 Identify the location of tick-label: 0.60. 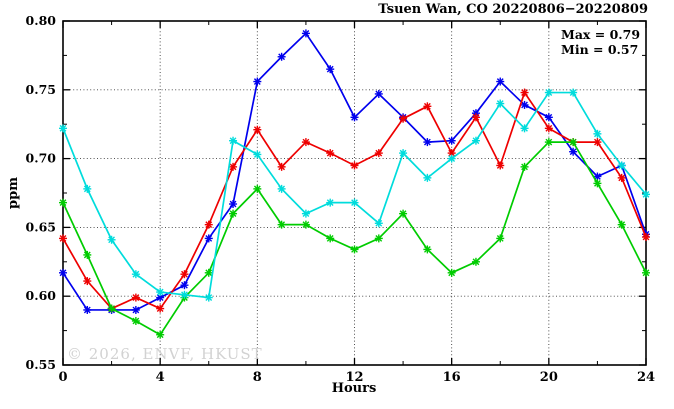
(41, 295).